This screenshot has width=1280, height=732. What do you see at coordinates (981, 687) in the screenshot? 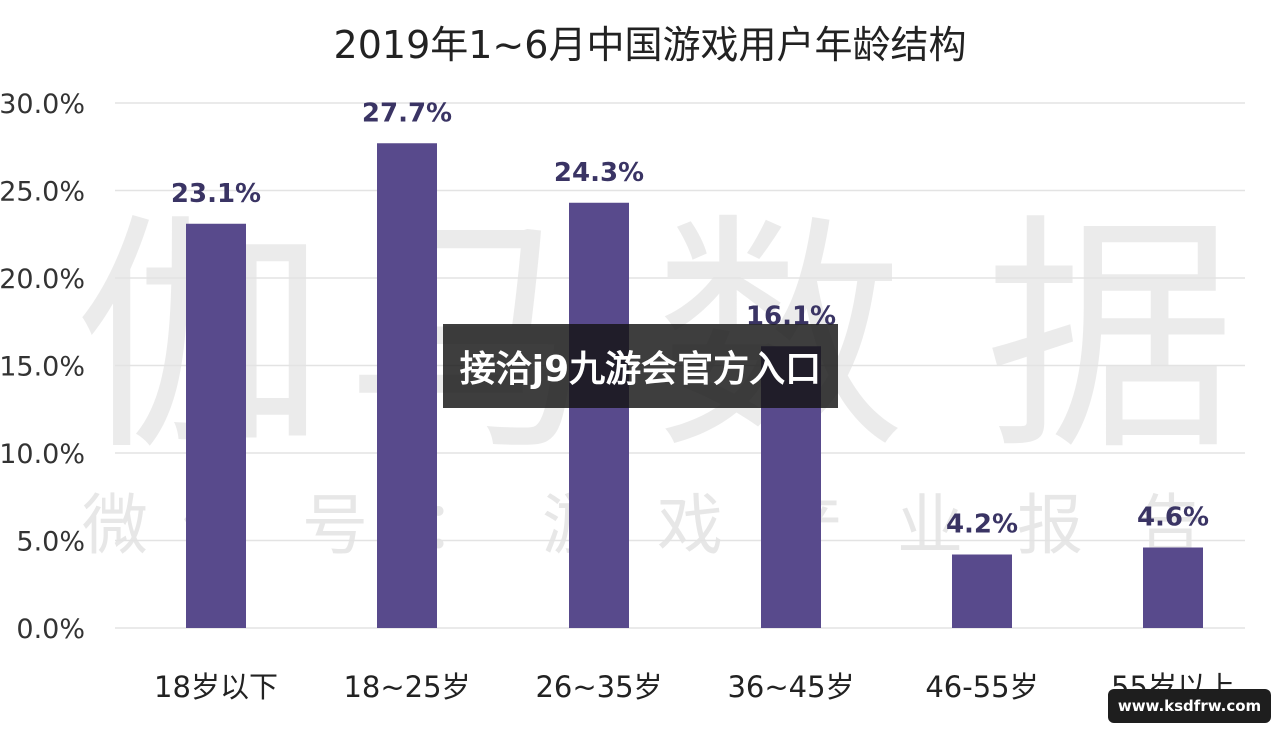
I see `x-tick-label: 46-55岁` at bounding box center [981, 687].